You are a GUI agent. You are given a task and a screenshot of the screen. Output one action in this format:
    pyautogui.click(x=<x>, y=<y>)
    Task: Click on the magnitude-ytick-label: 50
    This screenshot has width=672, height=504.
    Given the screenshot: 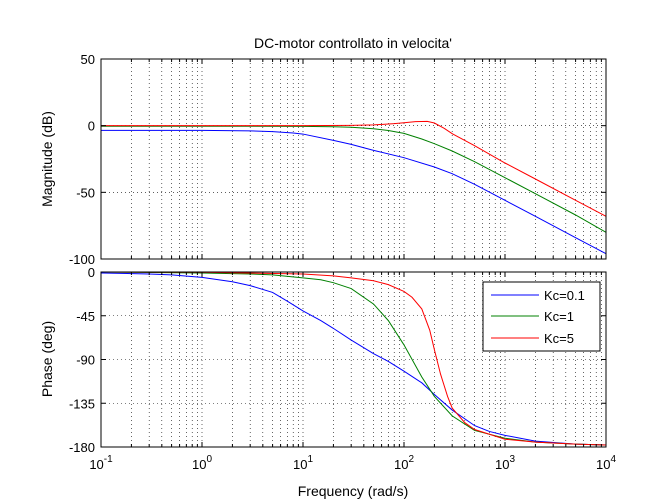 What is the action you would take?
    pyautogui.click(x=88, y=59)
    